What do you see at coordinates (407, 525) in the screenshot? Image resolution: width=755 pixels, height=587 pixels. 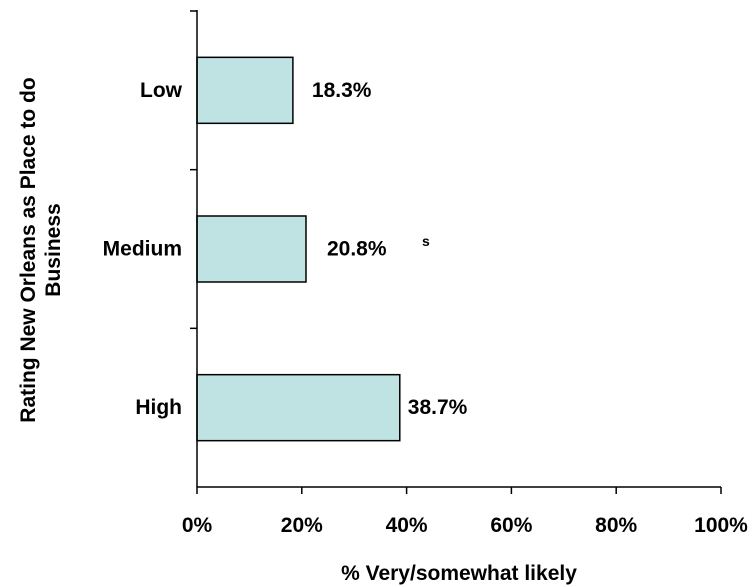 I see `x-tick-label: 40%` at bounding box center [407, 525].